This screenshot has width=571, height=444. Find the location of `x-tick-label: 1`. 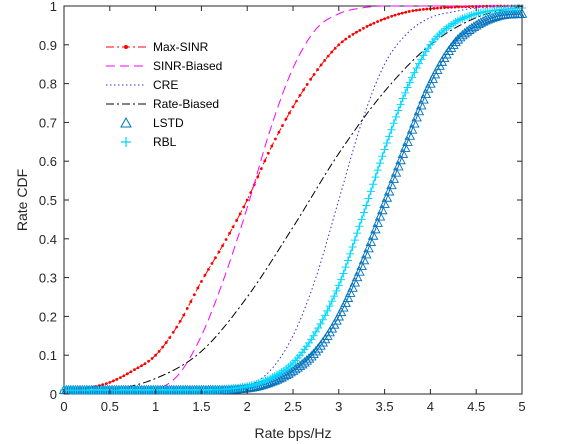

x-tick-label: 1 is located at coordinates (155, 406).